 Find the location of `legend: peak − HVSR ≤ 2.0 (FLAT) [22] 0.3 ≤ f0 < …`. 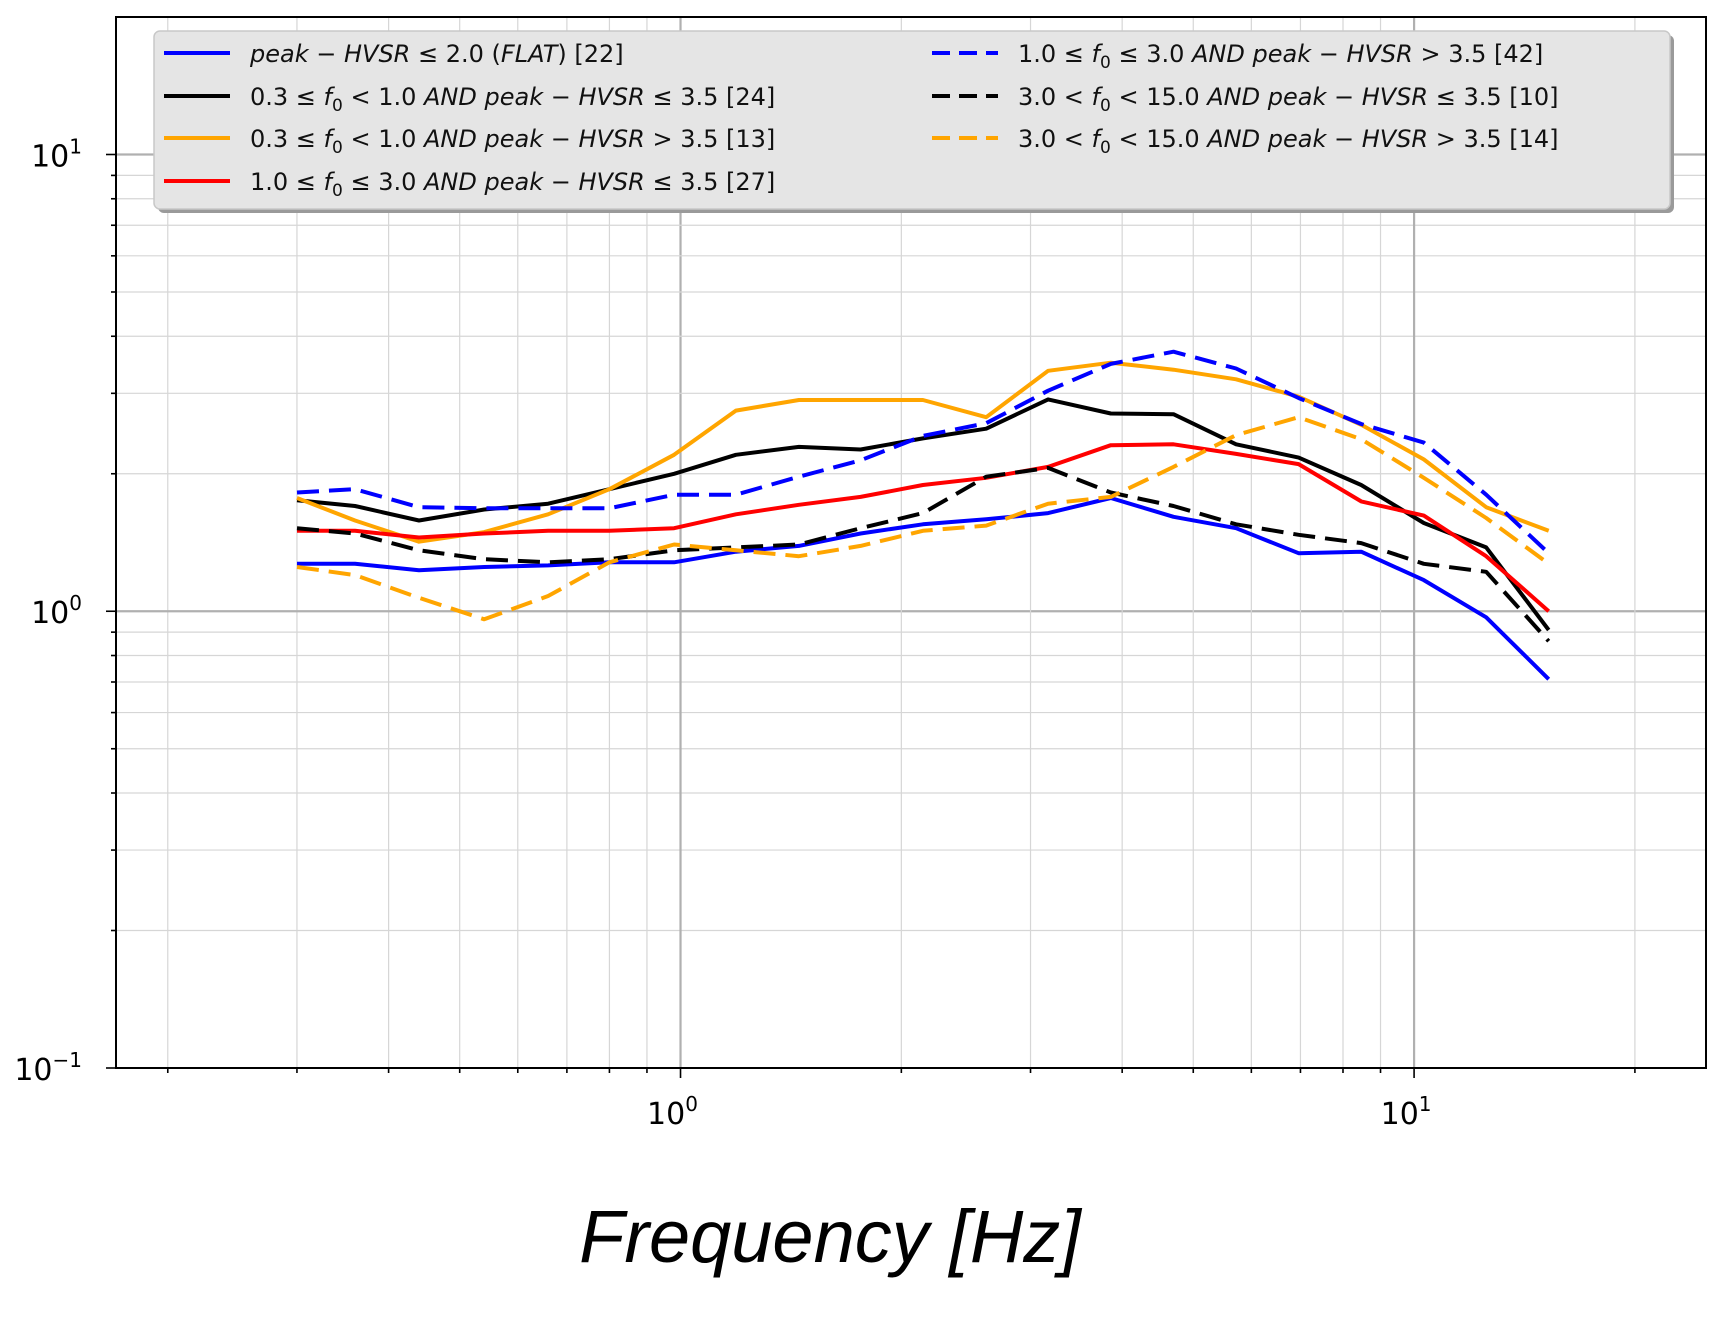

legend: peak − HVSR ≤ 2.0 (FLAT) [22] 0.3 ≤ f0 < … is located at coordinates (913, 121).